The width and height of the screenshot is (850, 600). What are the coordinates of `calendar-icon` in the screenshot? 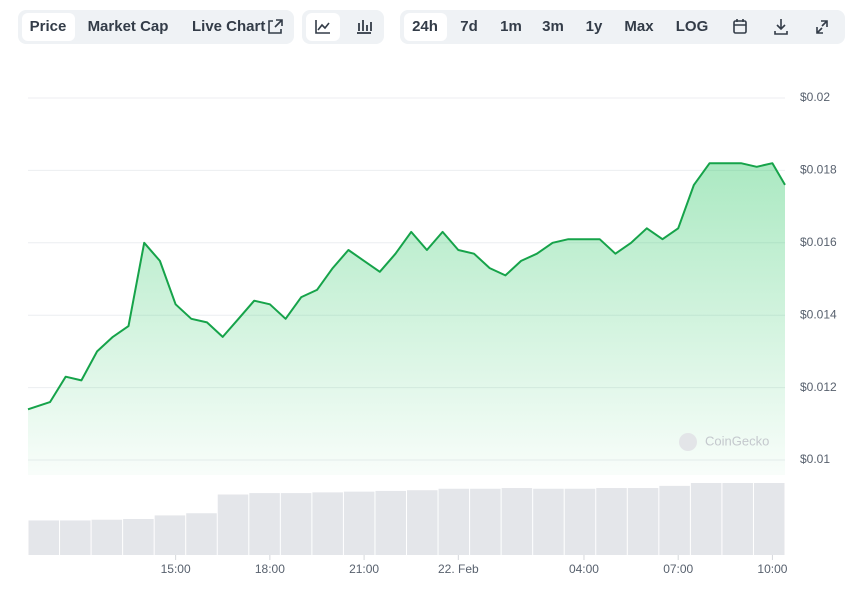 It's located at (740, 26).